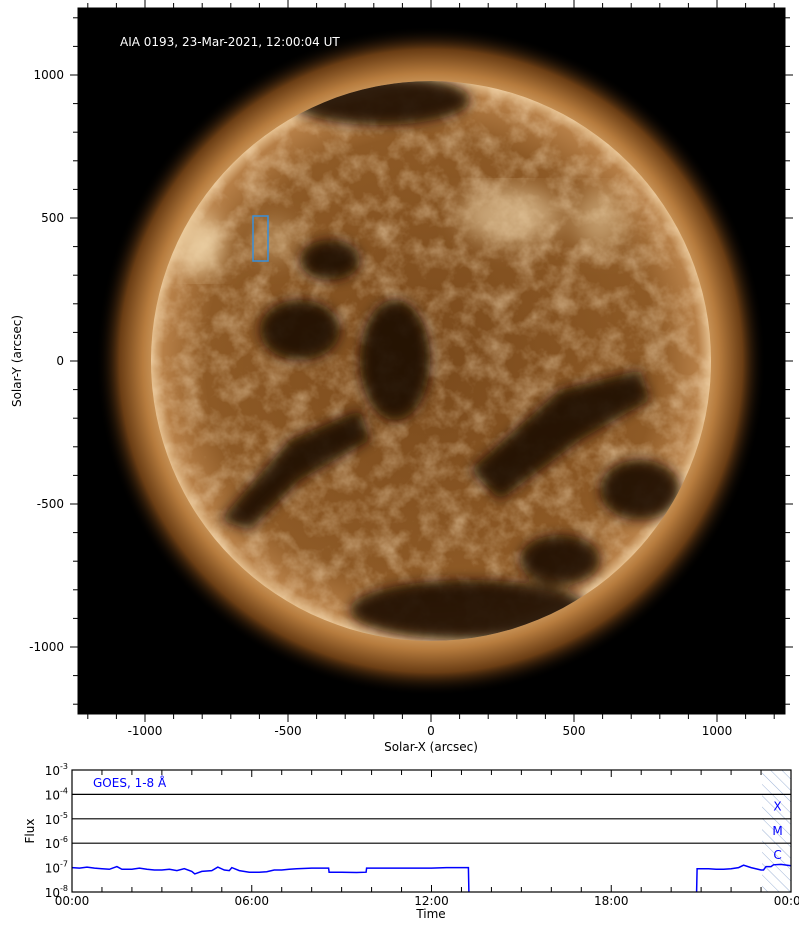 This screenshot has width=799, height=939. Describe the element at coordinates (130, 782) in the screenshot. I see `goes-title: GOES, 1-8 Å` at that location.